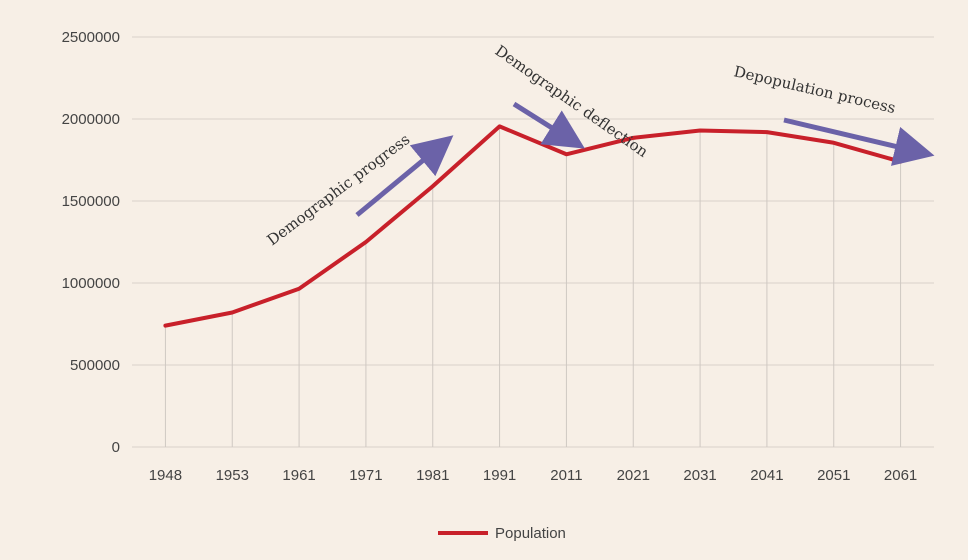 The width and height of the screenshot is (968, 560). Describe the element at coordinates (165, 475) in the screenshot. I see `x-tick-label: 1948` at that location.